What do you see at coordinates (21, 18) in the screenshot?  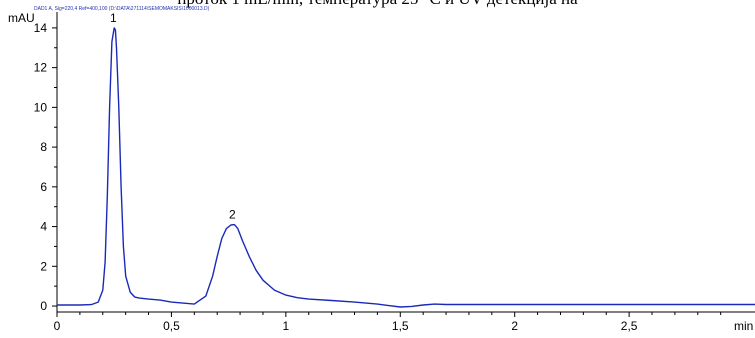 I see `y-axis-label: mAU` at bounding box center [21, 18].